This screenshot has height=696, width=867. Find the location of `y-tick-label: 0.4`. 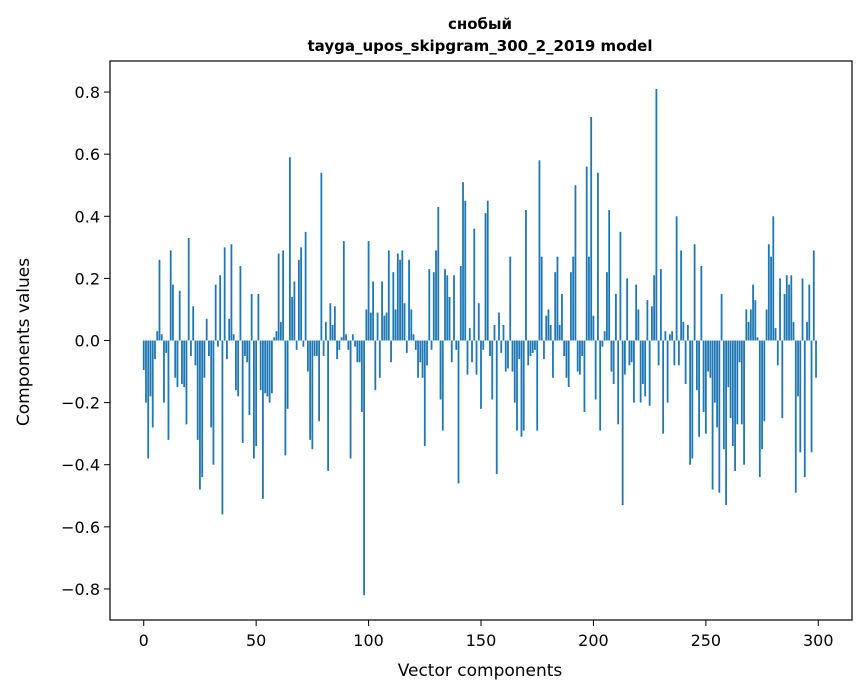

y-tick-label: 0.4 is located at coordinates (87, 216).